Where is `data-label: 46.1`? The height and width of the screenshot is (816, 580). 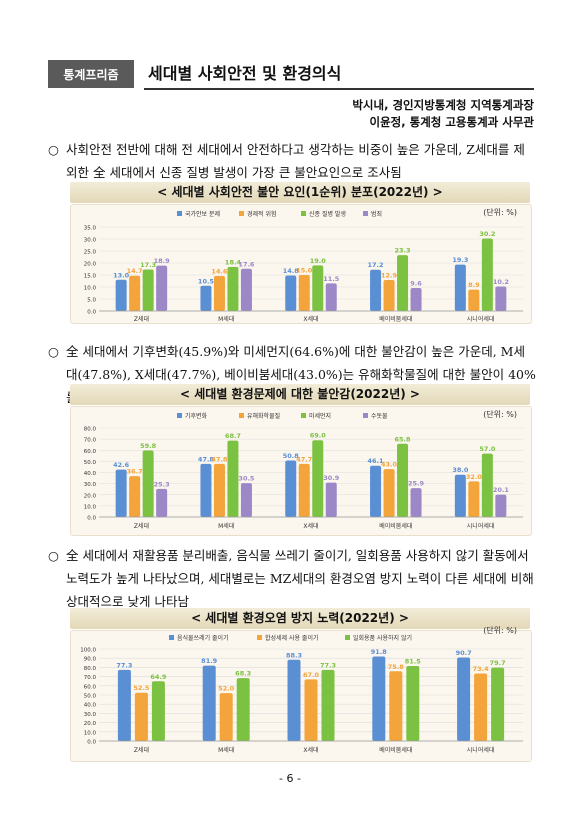
data-label: 46.1 is located at coordinates (376, 461).